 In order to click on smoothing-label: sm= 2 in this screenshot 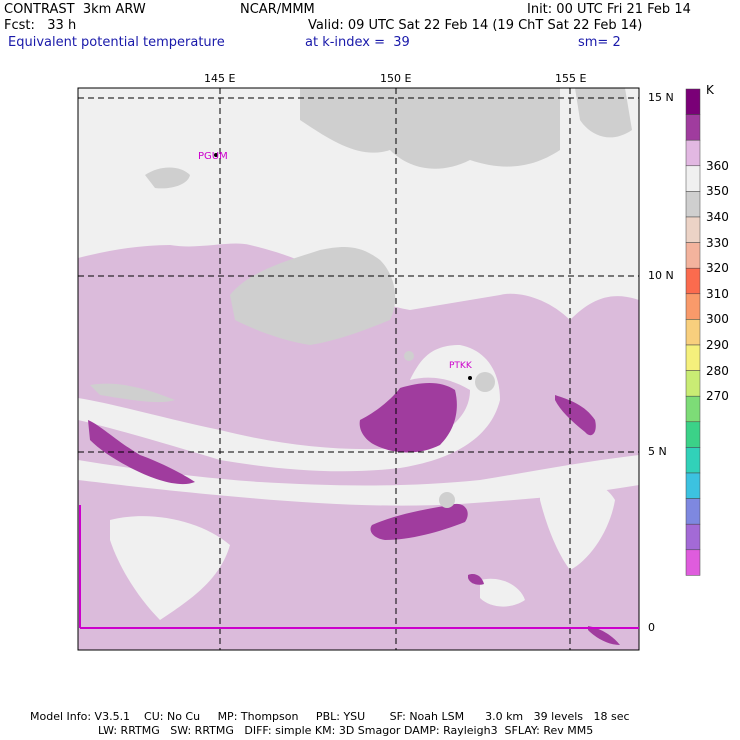, I will do `click(599, 42)`.